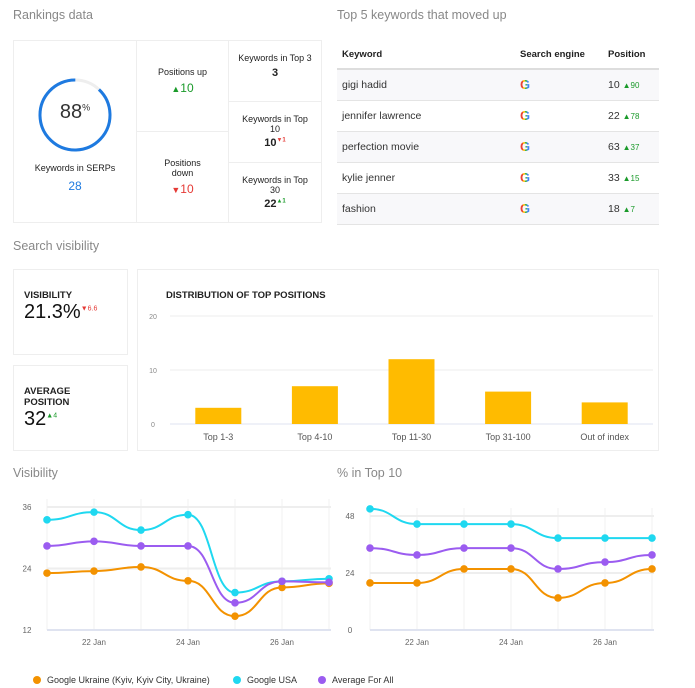 Image resolution: width=695 pixels, height=688 pixels. I want to click on legend-label: Google USA, so click(272, 680).